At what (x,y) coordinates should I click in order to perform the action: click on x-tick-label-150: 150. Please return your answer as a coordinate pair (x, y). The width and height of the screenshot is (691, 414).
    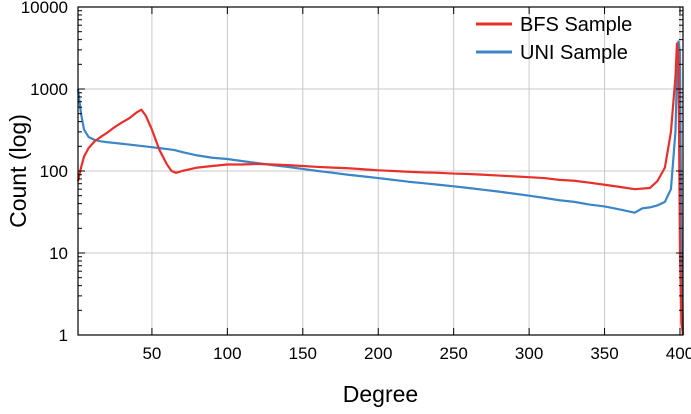
    Looking at the image, I should click on (303, 353).